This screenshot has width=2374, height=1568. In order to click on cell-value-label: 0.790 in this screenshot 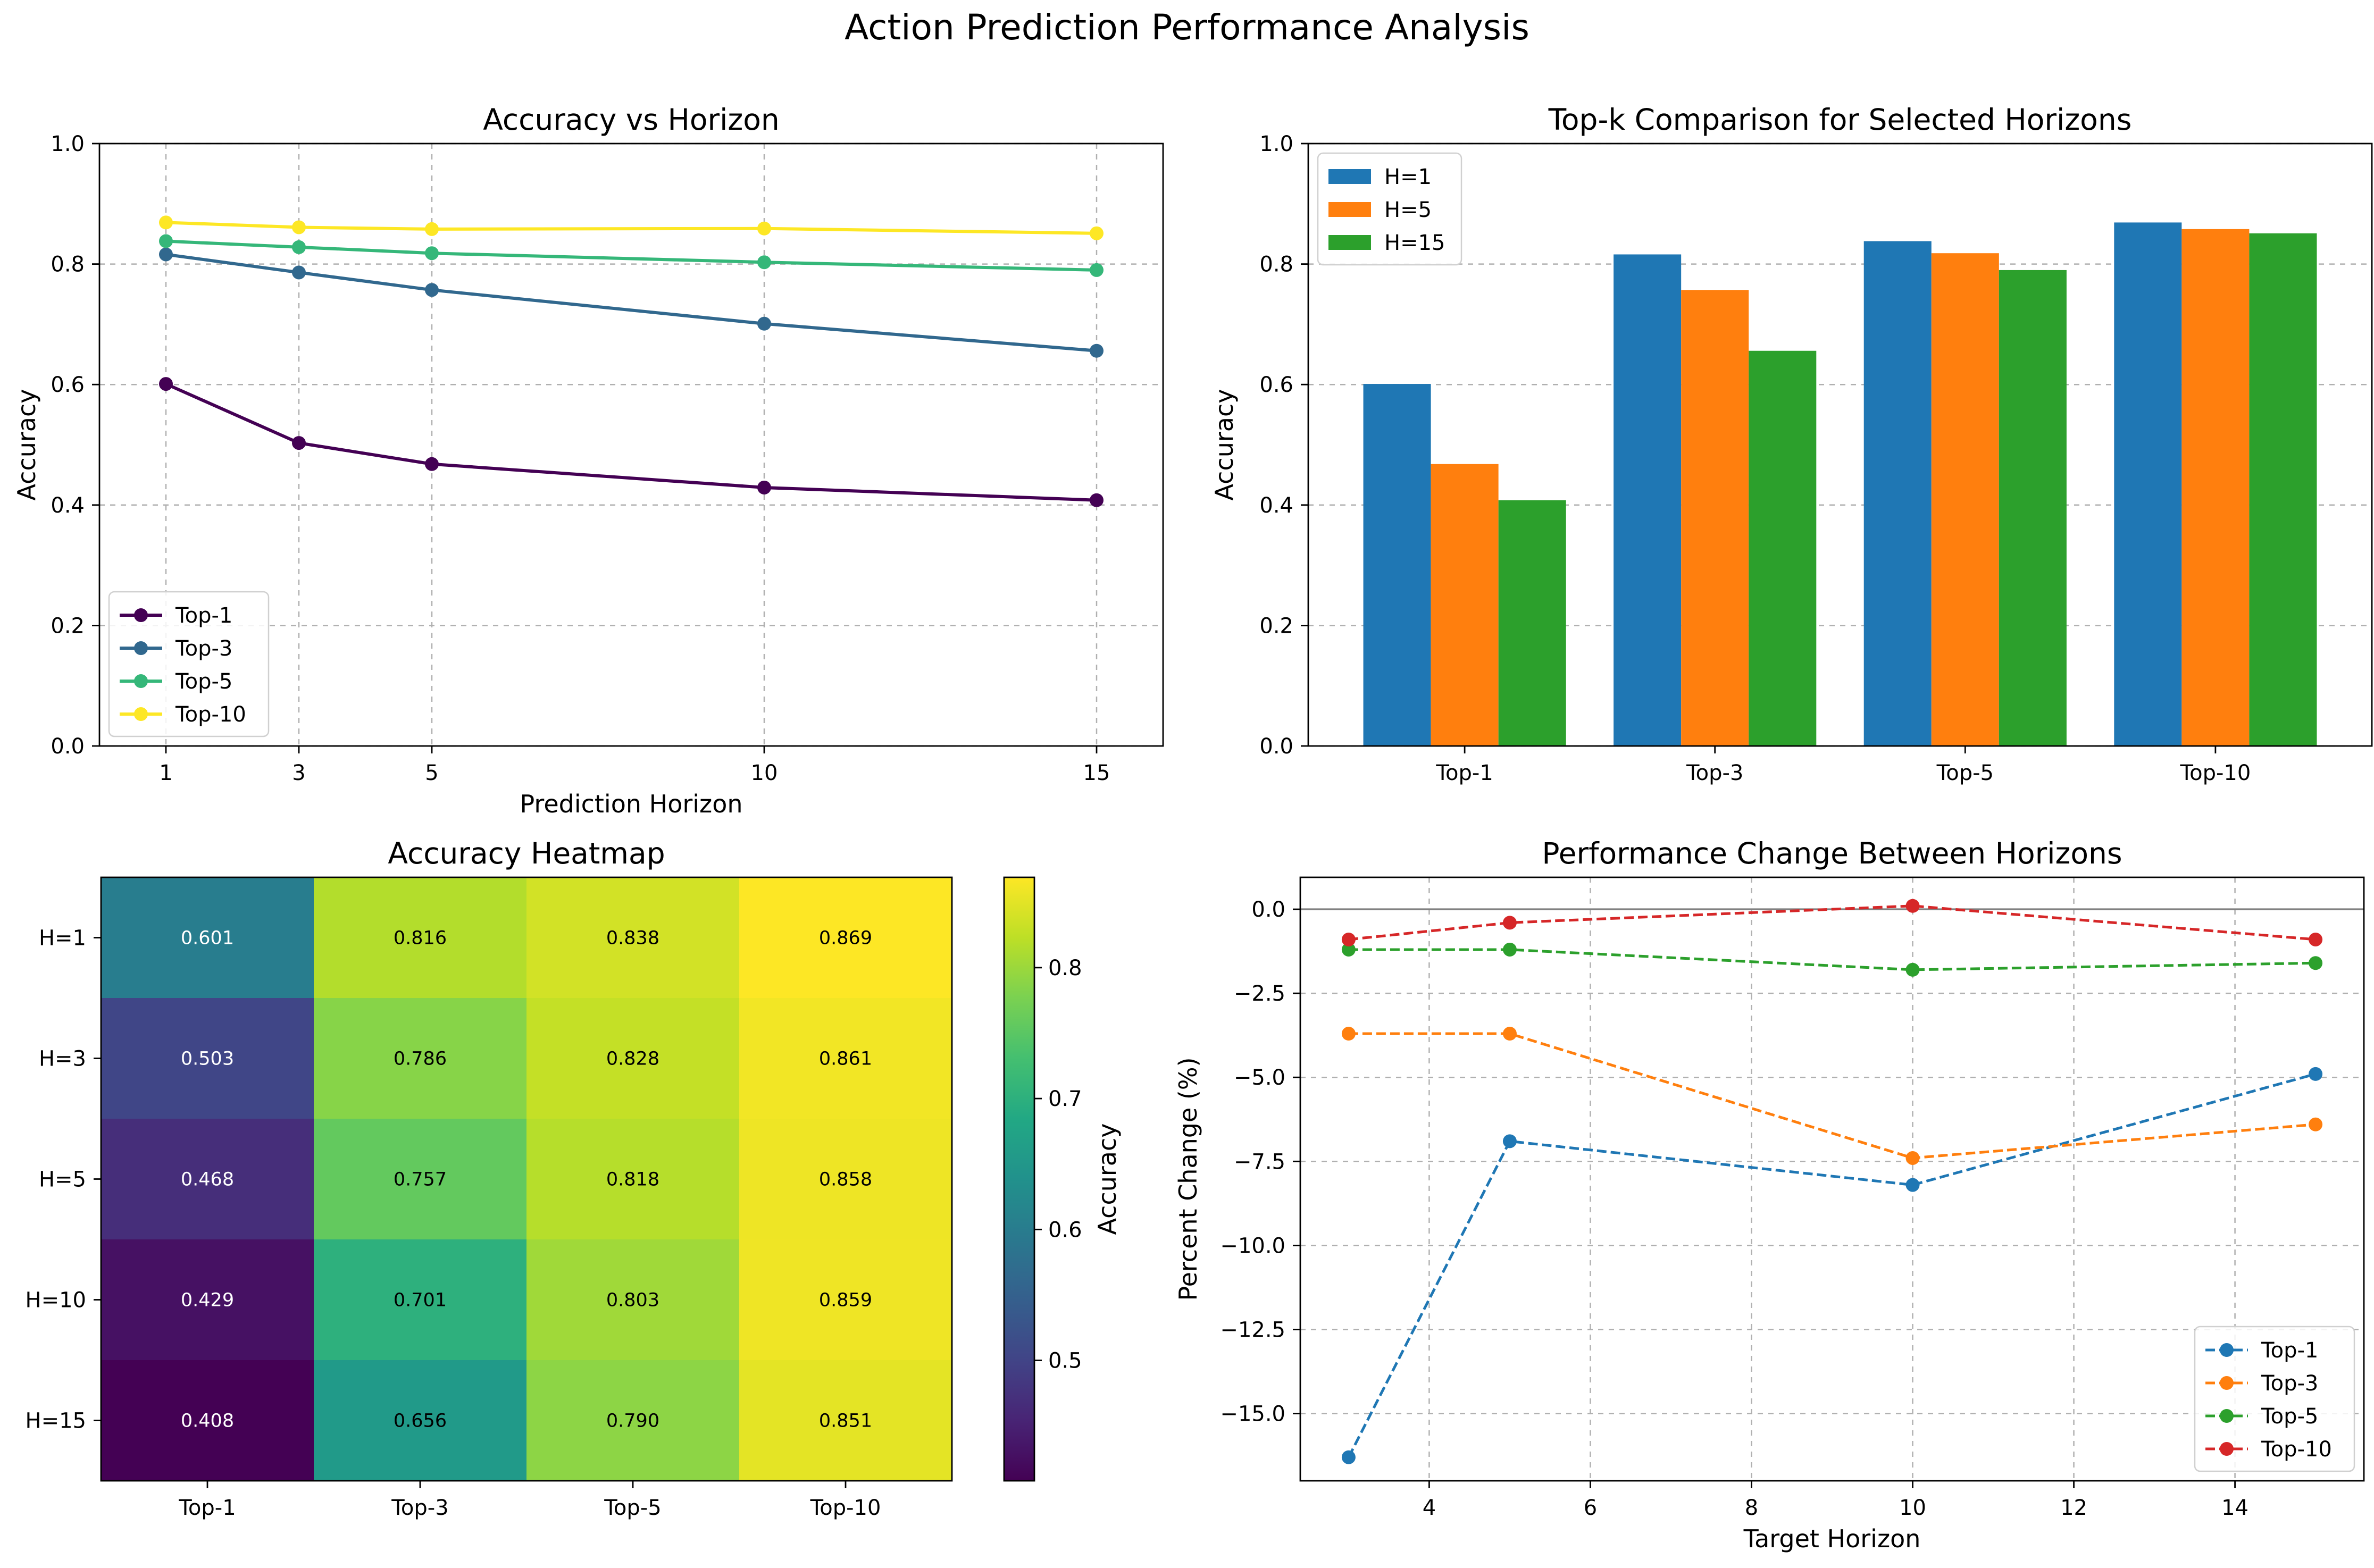, I will do `click(632, 1421)`.